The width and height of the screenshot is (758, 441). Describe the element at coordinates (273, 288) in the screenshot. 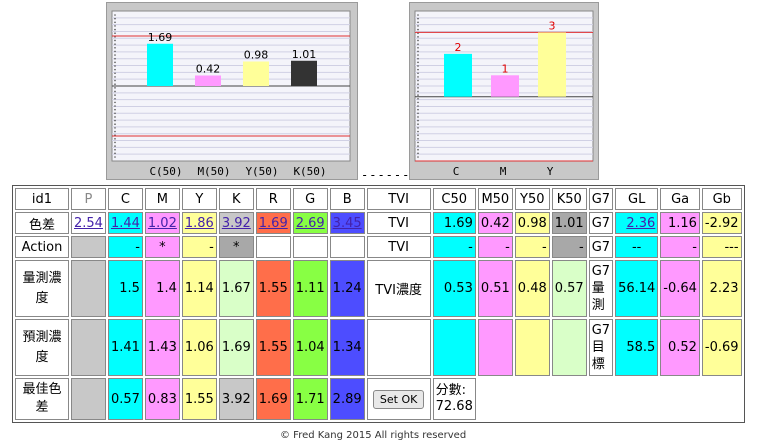

I see `measured-r: 1.55` at that location.